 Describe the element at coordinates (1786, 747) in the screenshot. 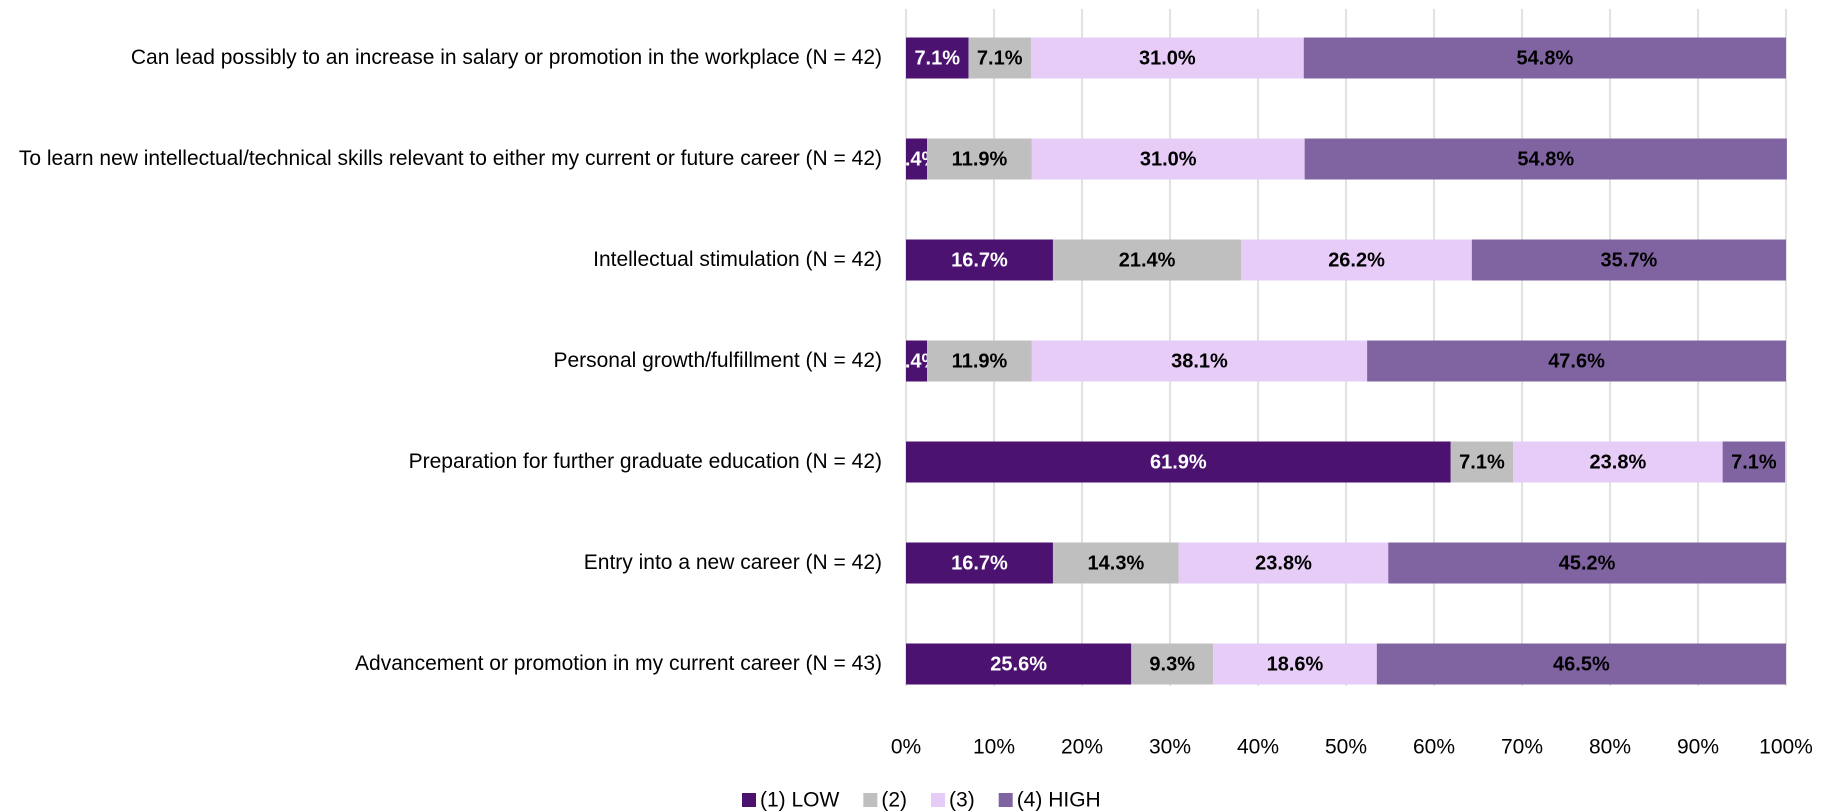

I see `x-tick-label: 100%` at that location.